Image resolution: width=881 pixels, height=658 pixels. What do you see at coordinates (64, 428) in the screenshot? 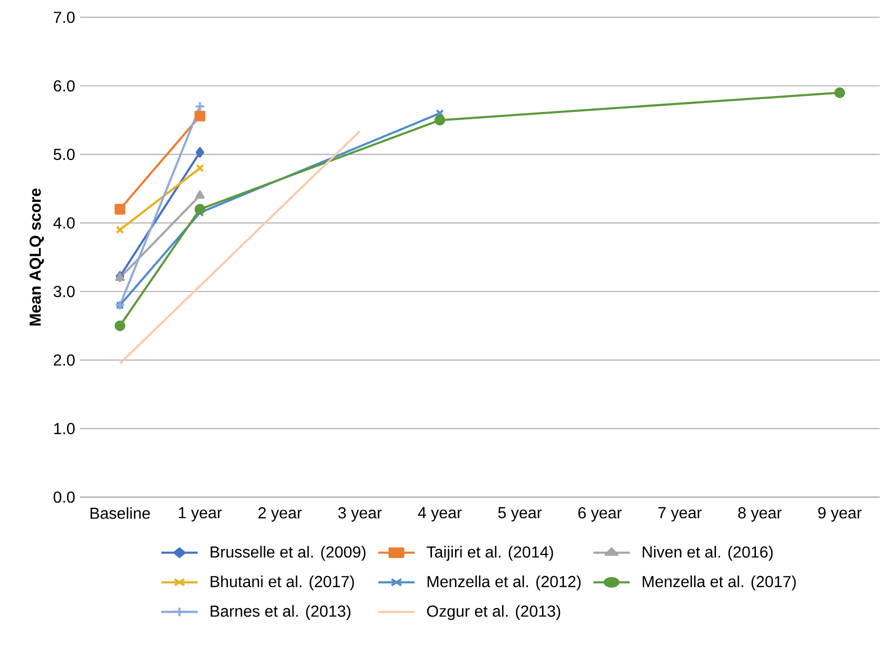
I see `y-tick-label: 1.0` at bounding box center [64, 428].